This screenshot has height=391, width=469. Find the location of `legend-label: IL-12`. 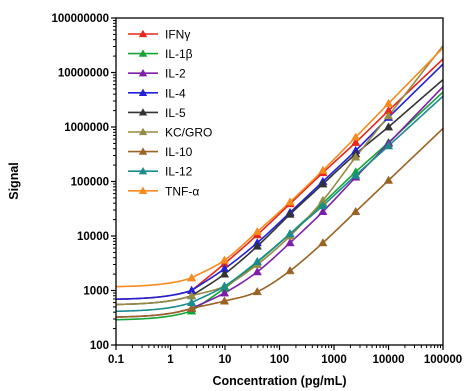

legend-label: IL-12 is located at coordinates (179, 172).